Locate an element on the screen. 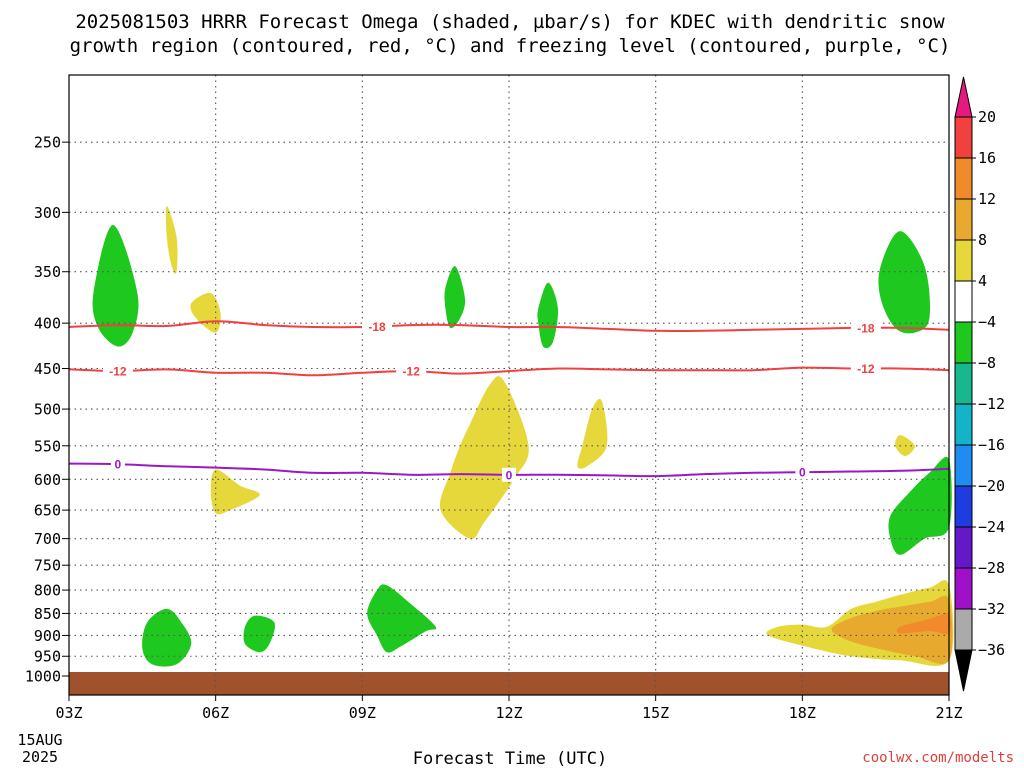  colorbar-max-triangle is located at coordinates (963, 97).